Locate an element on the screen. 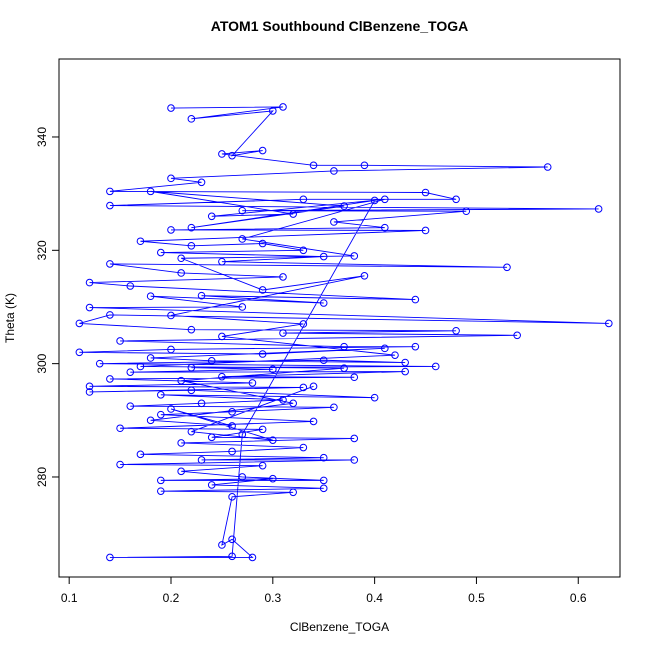 This screenshot has height=655, width=650. x-tick-label: 0.6 is located at coordinates (578, 598).